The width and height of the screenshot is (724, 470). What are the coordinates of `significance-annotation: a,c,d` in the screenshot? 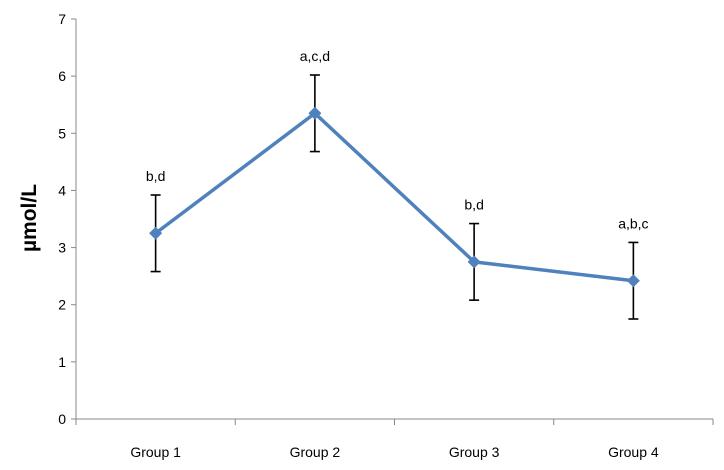 It's located at (315, 56).